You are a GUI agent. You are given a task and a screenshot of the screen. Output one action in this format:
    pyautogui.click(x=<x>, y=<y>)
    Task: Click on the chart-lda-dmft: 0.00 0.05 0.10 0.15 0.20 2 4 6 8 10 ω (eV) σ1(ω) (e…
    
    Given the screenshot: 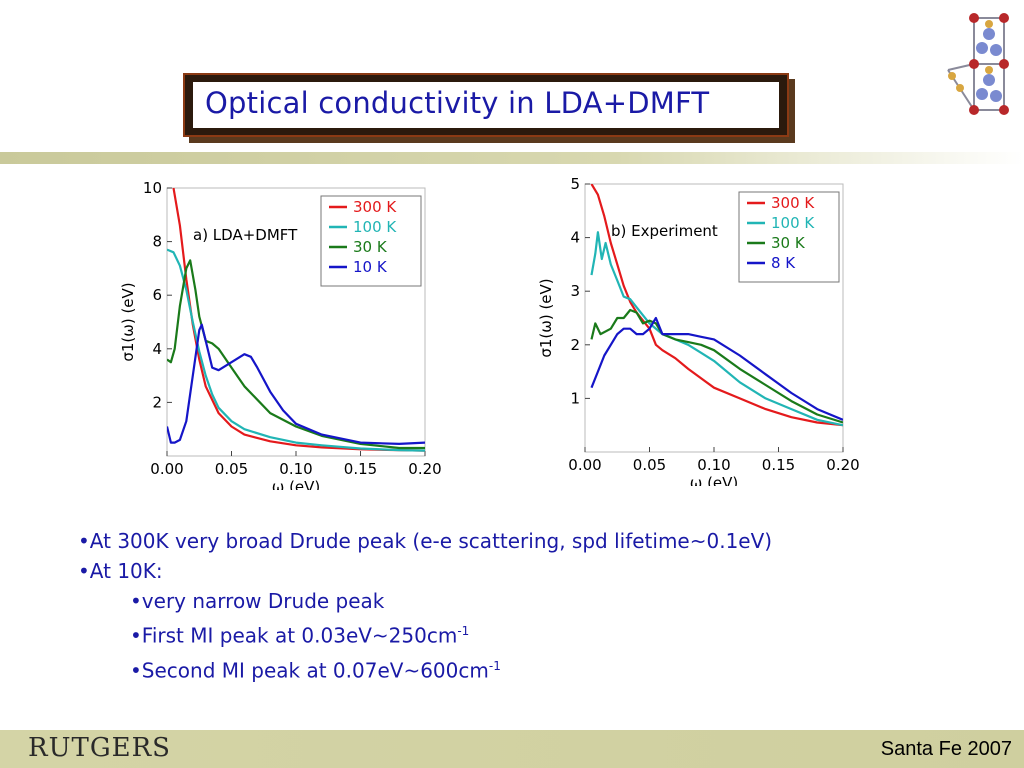 What is the action you would take?
    pyautogui.click(x=280, y=334)
    